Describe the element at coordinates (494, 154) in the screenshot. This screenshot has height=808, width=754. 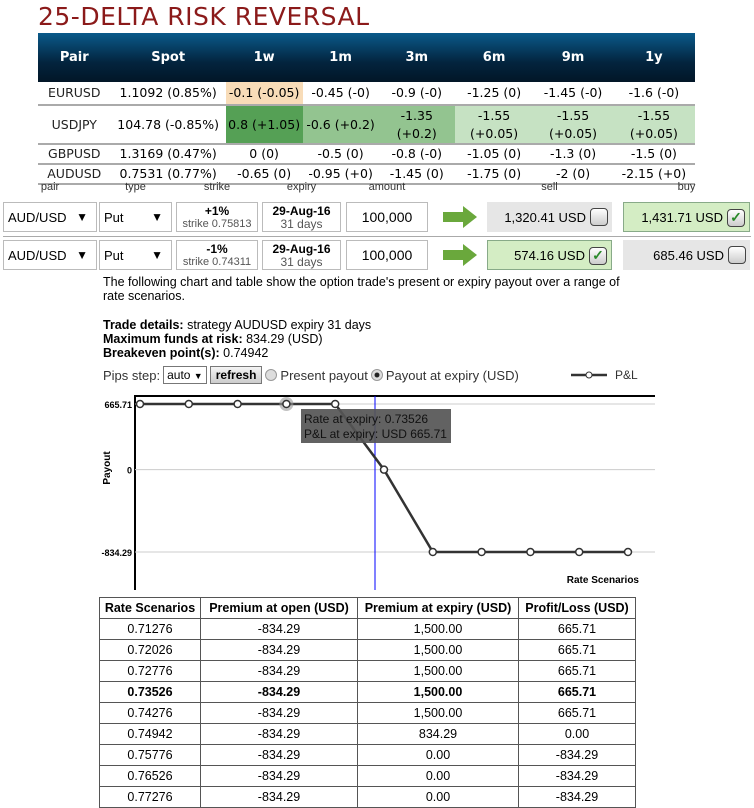
I see `rr-value-cell: -1.05 (0)` at that location.